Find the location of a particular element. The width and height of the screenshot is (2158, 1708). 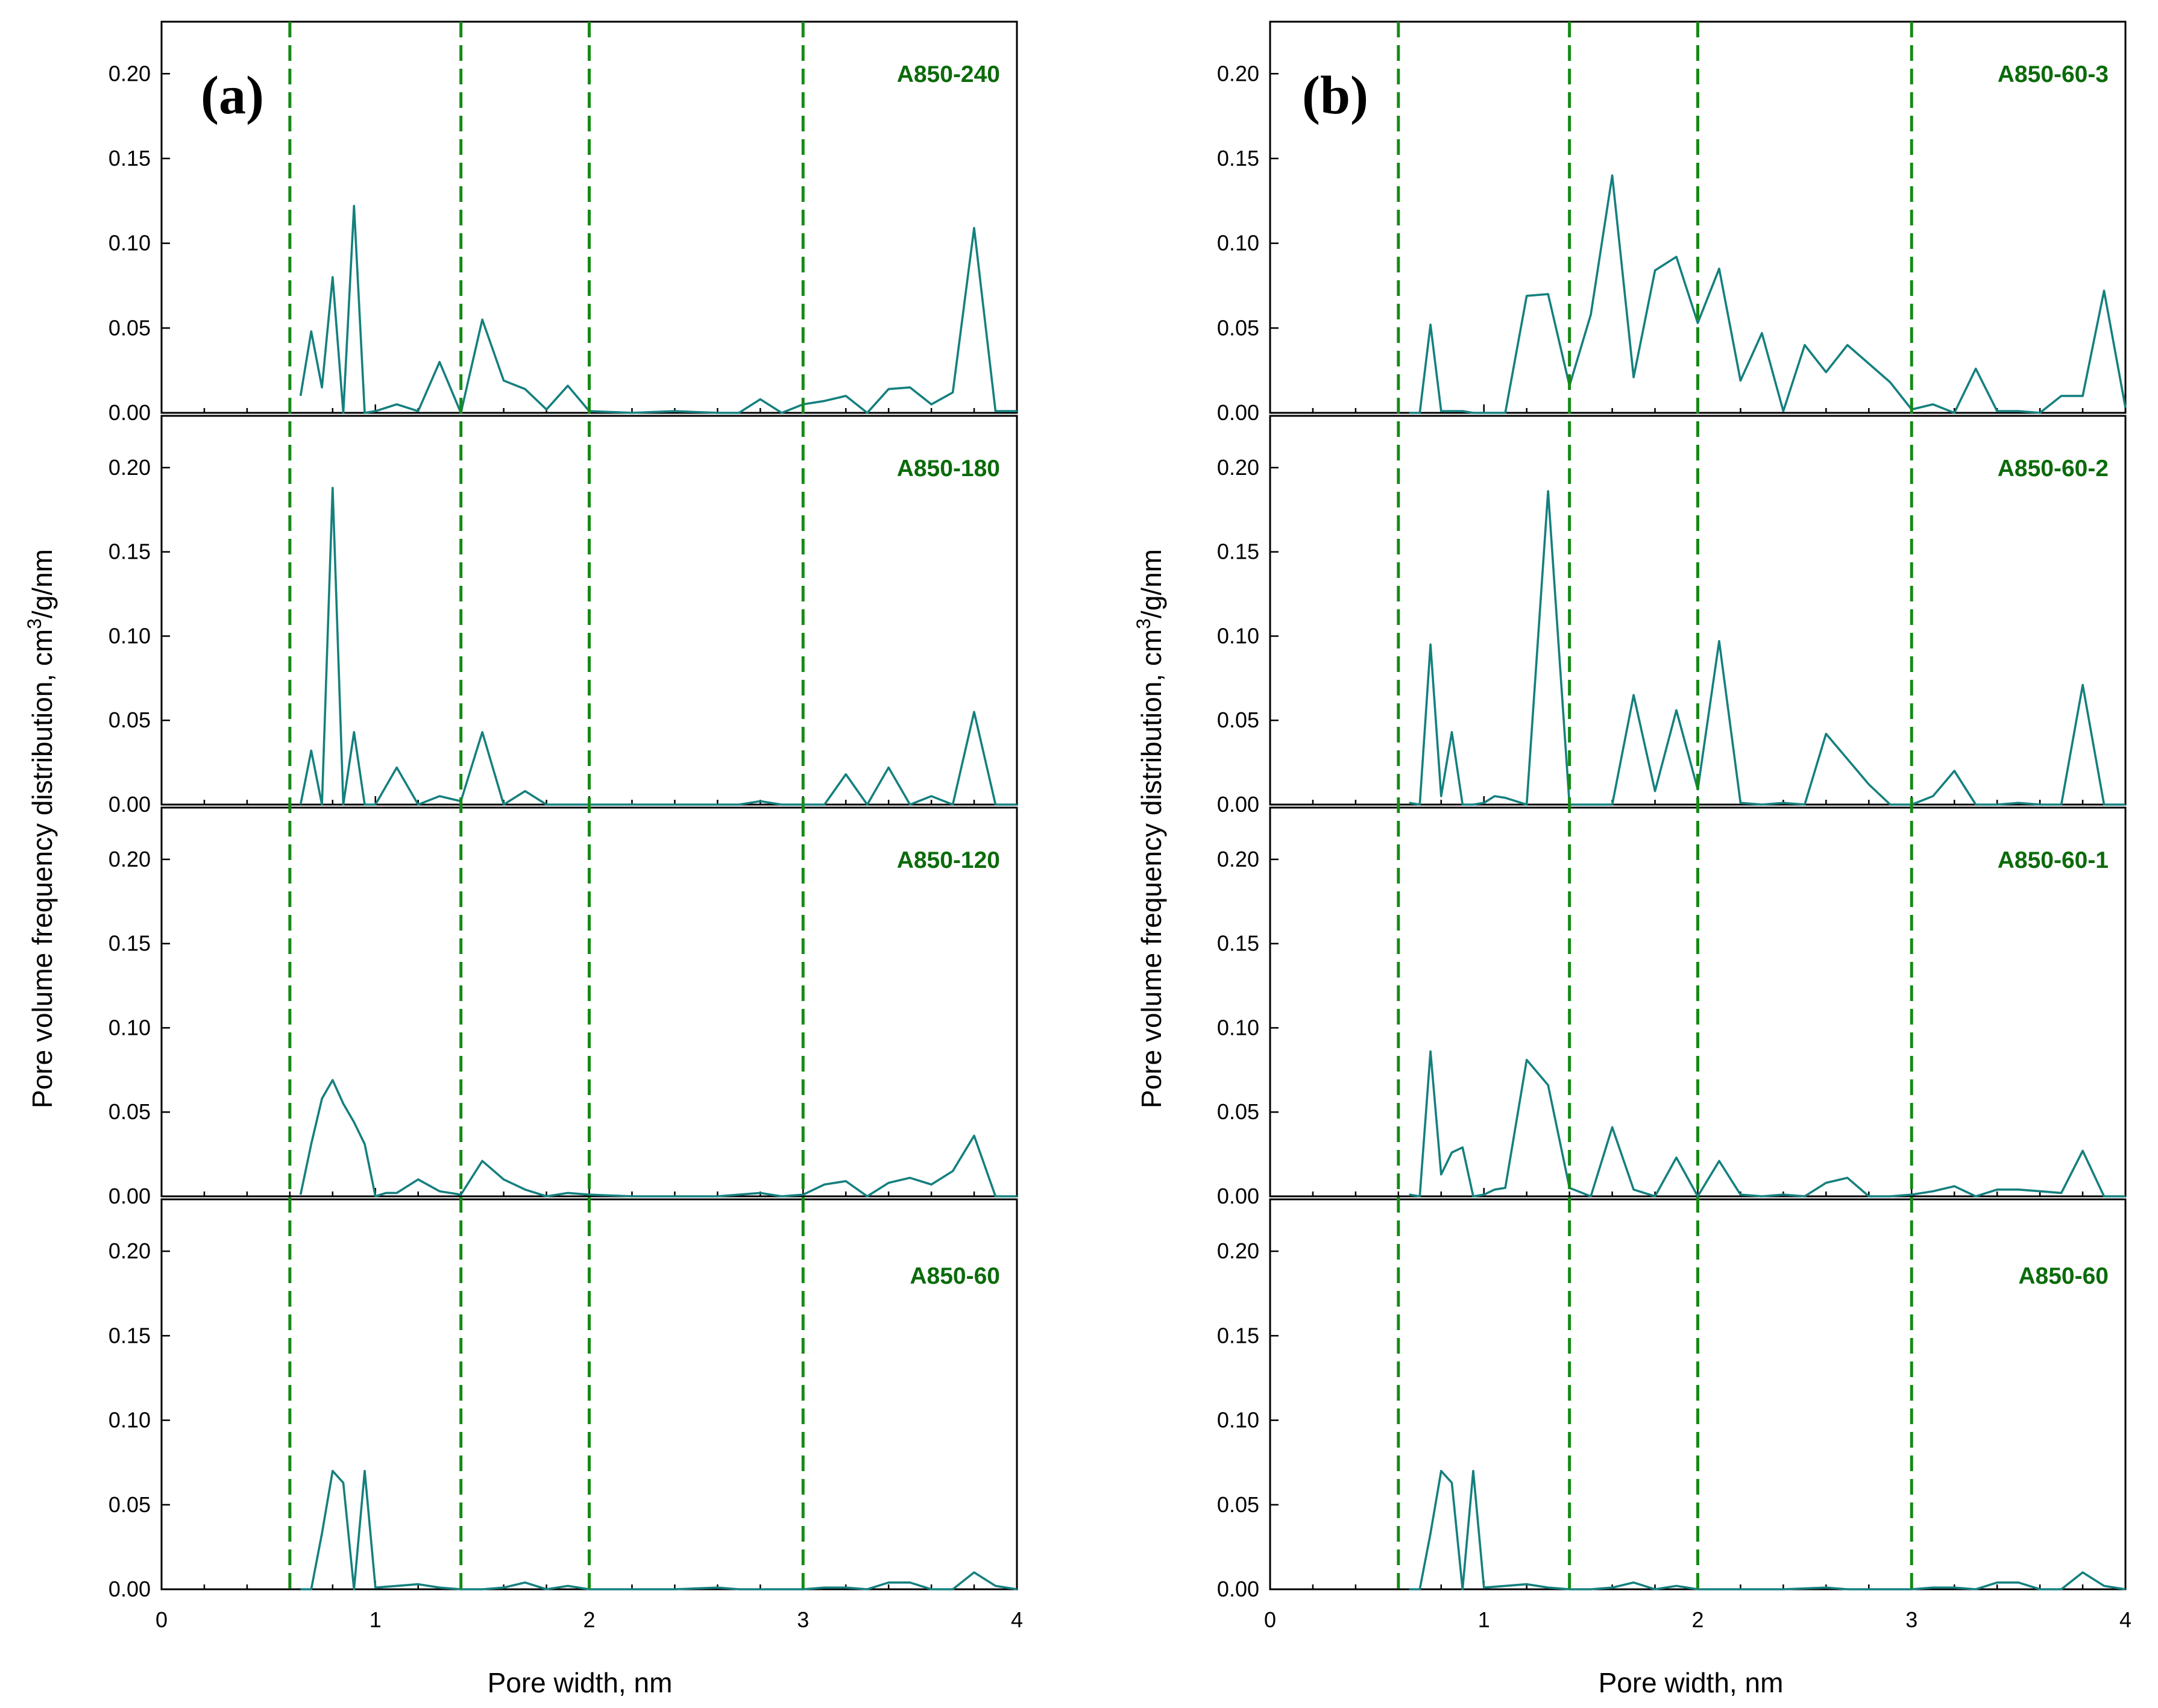

subplot-a850-60-2: 0.00 0.05 0.10 0.15 0.20 A850-60-2 is located at coordinates (1672, 616).